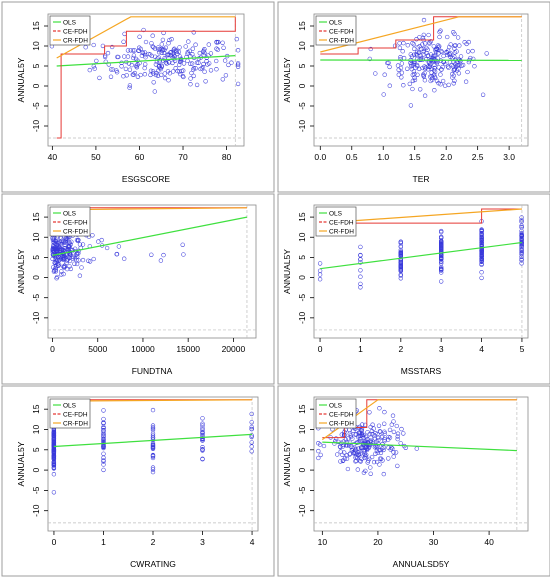 The height and width of the screenshot is (579, 550). Describe the element at coordinates (36, 106) in the screenshot. I see `y-tick-label: -5` at that location.